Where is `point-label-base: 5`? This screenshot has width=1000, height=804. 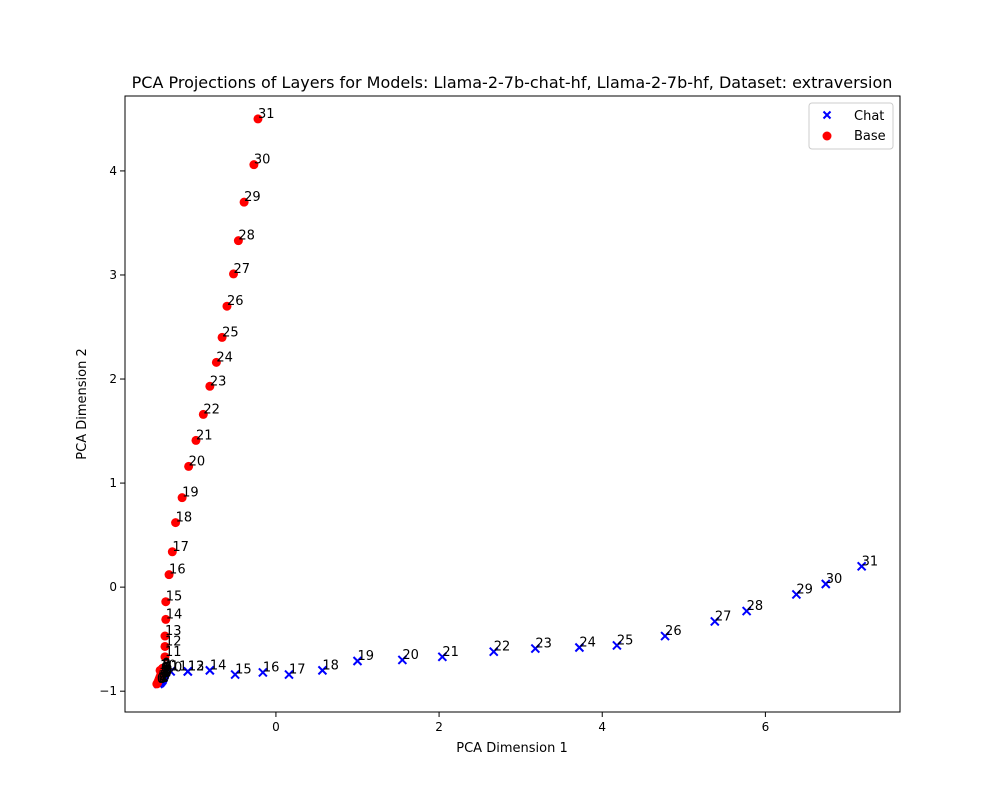
point-label-base: 5 is located at coordinates (165, 670).